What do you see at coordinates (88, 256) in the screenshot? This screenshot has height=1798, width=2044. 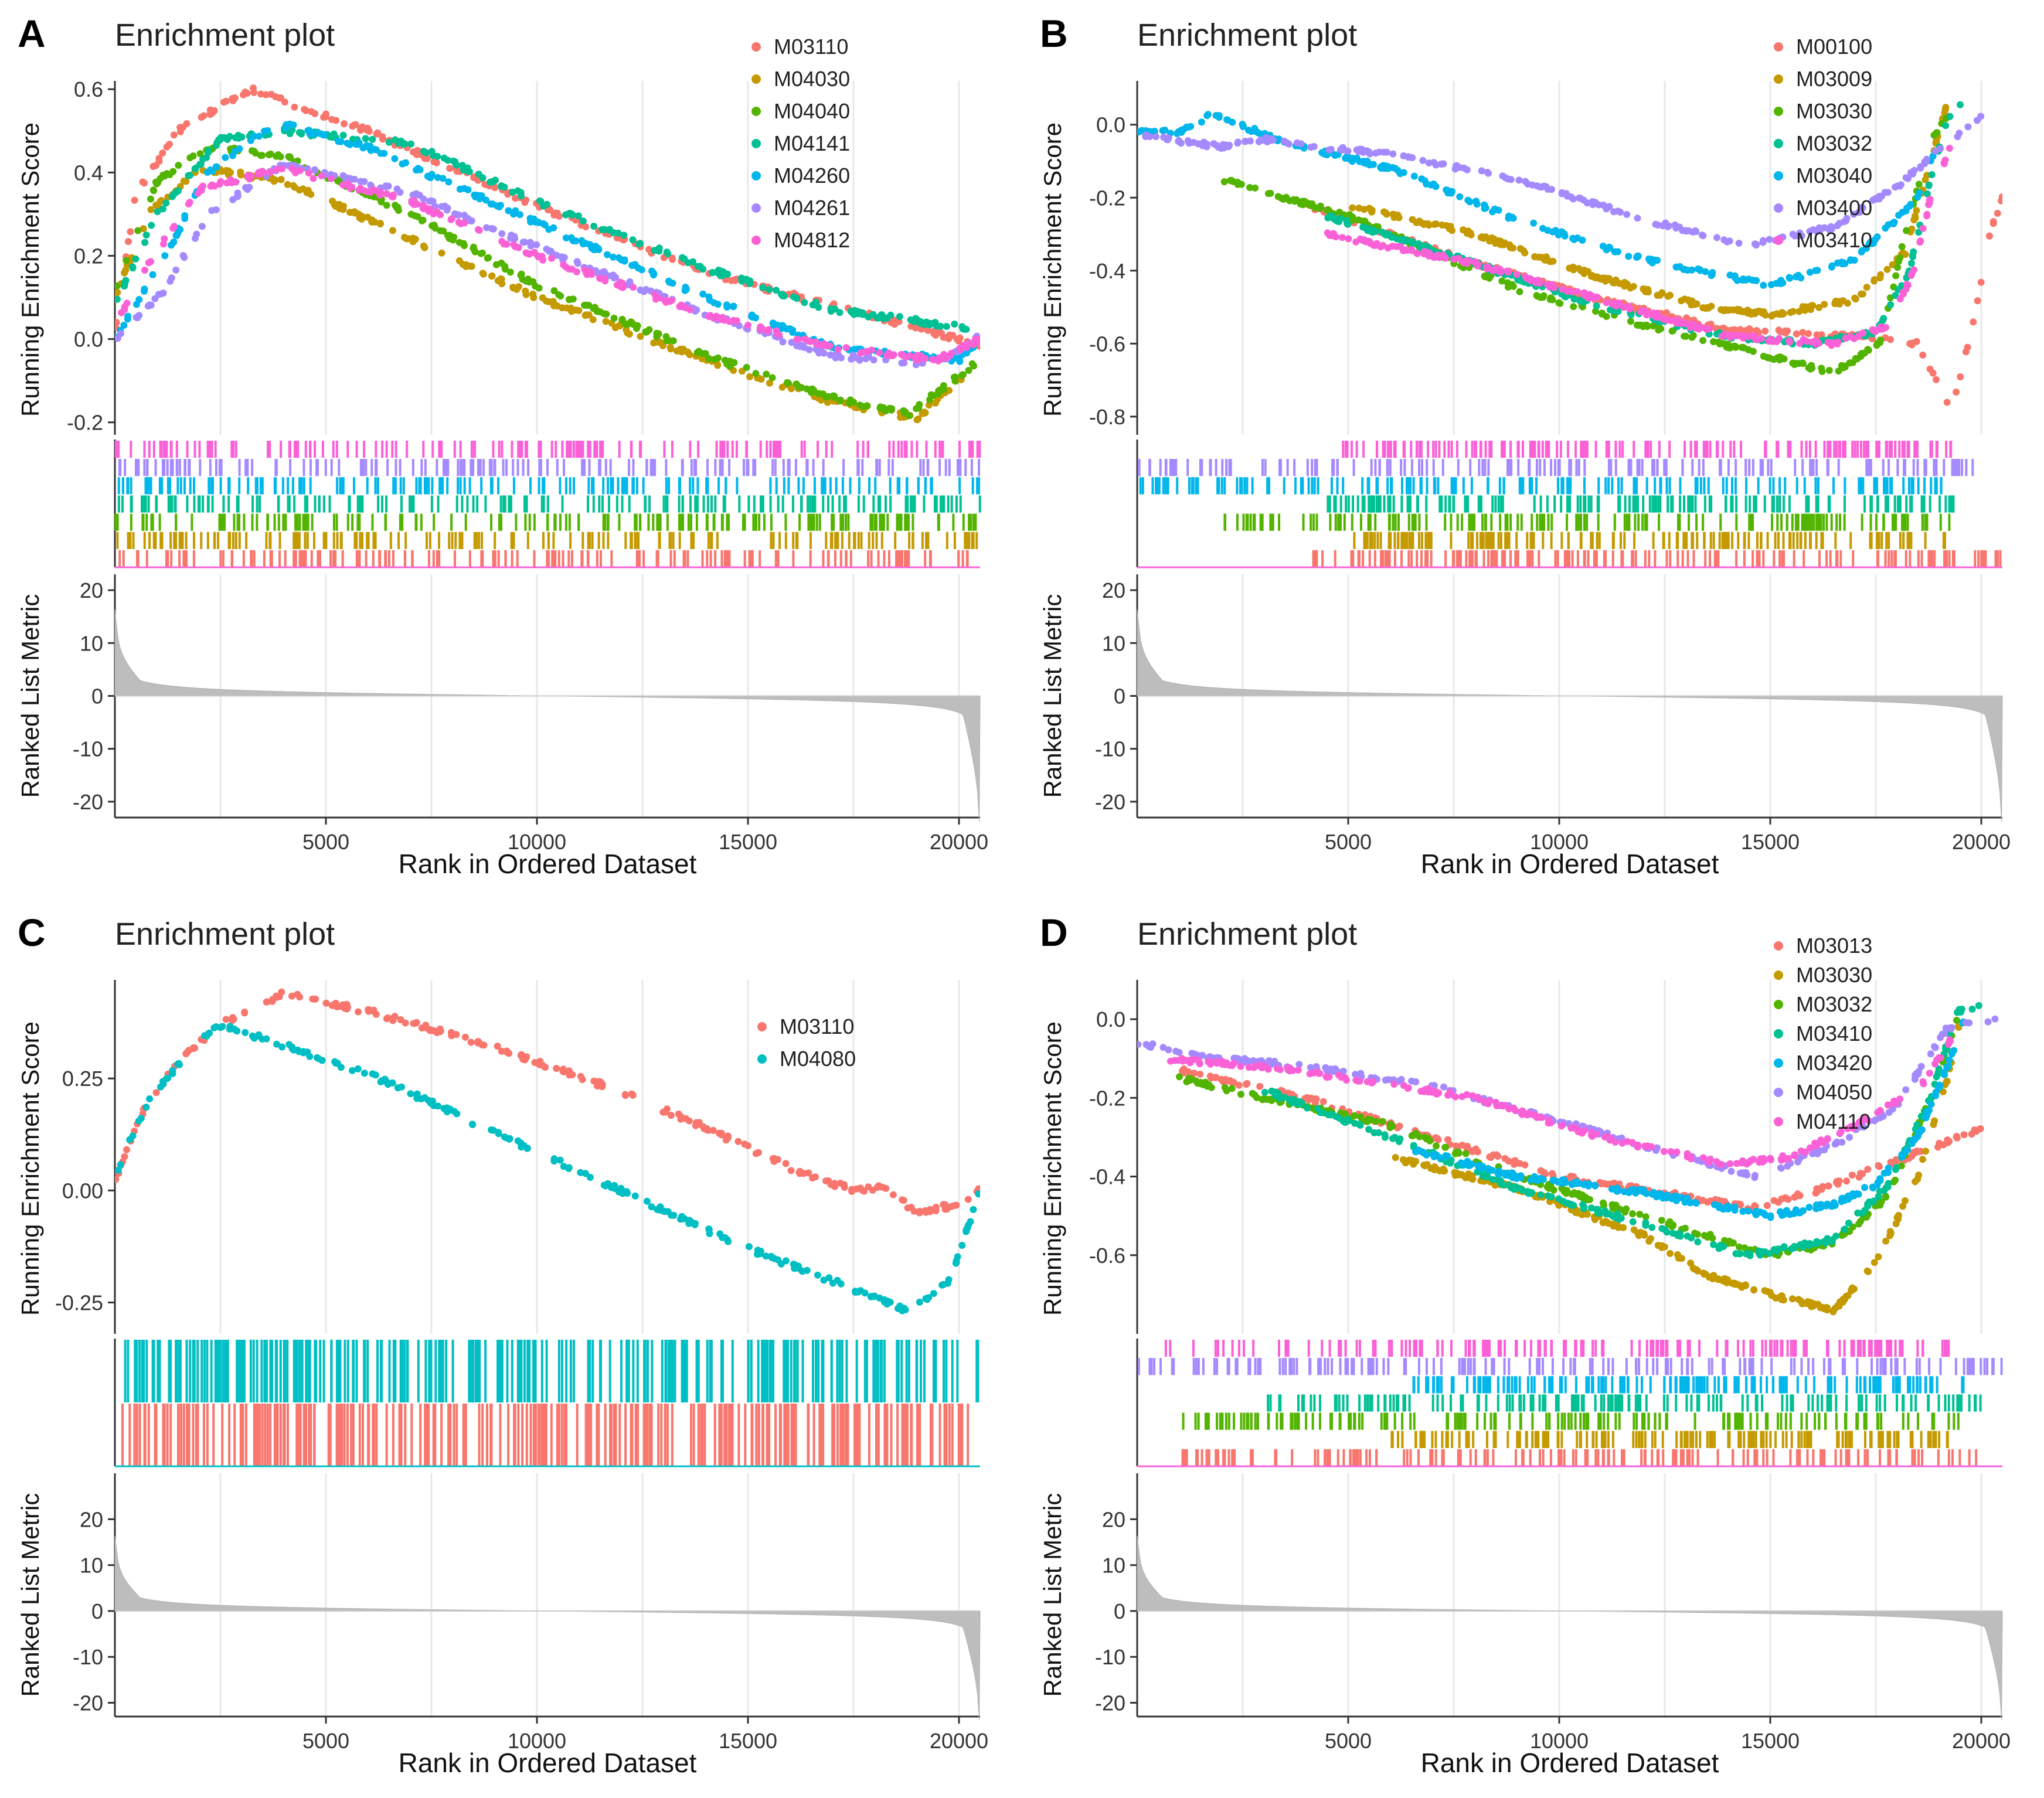 I see `es-y-tick-label: 0.2` at bounding box center [88, 256].